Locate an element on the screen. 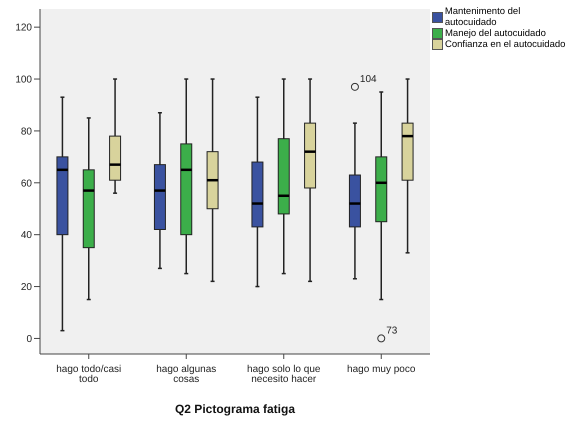 The width and height of the screenshot is (572, 423). x-tick-label: hago muy poco is located at coordinates (381, 370).